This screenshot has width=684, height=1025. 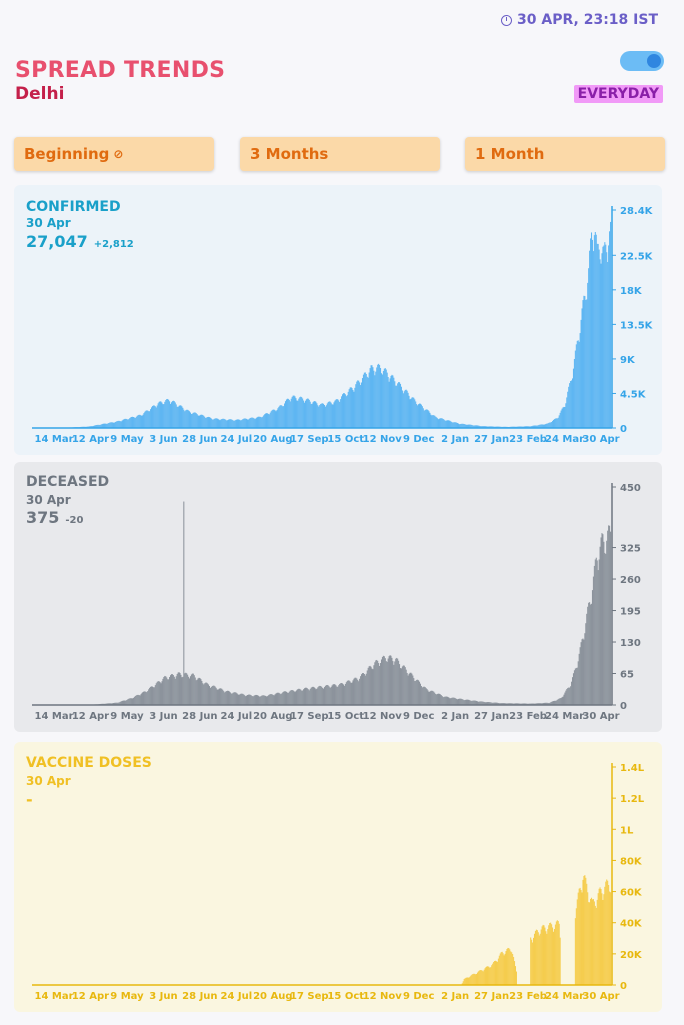 What do you see at coordinates (345, 716) in the screenshot?
I see `deceased-x-tick-label: 15 Oct` at bounding box center [345, 716].